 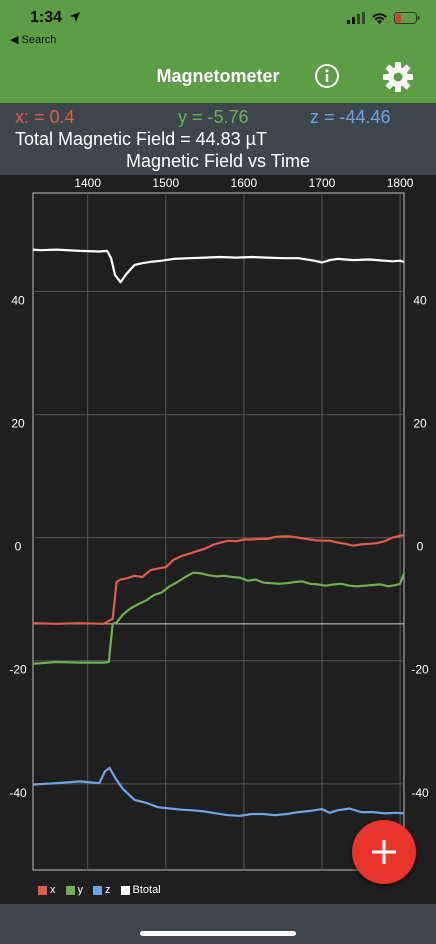 What do you see at coordinates (45, 117) in the screenshot?
I see `x-value: x: = 0.4` at bounding box center [45, 117].